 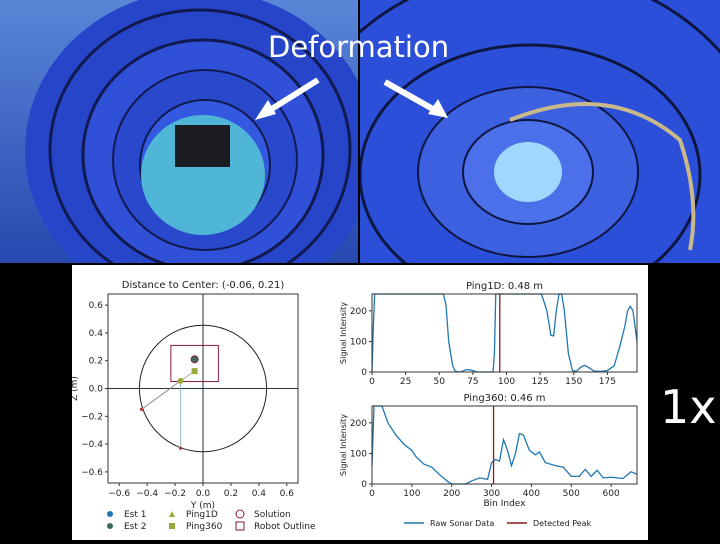 What do you see at coordinates (504, 286) in the screenshot?
I see `sonar-title-1: Ping1D: 0.48 m` at bounding box center [504, 286].